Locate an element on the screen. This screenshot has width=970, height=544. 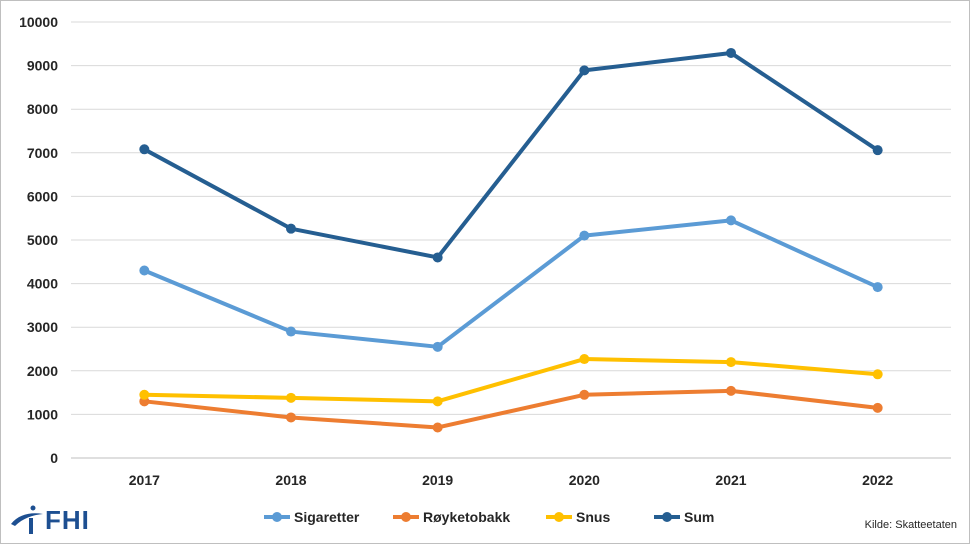
y-tick-label: 1000 is located at coordinates (42, 414).